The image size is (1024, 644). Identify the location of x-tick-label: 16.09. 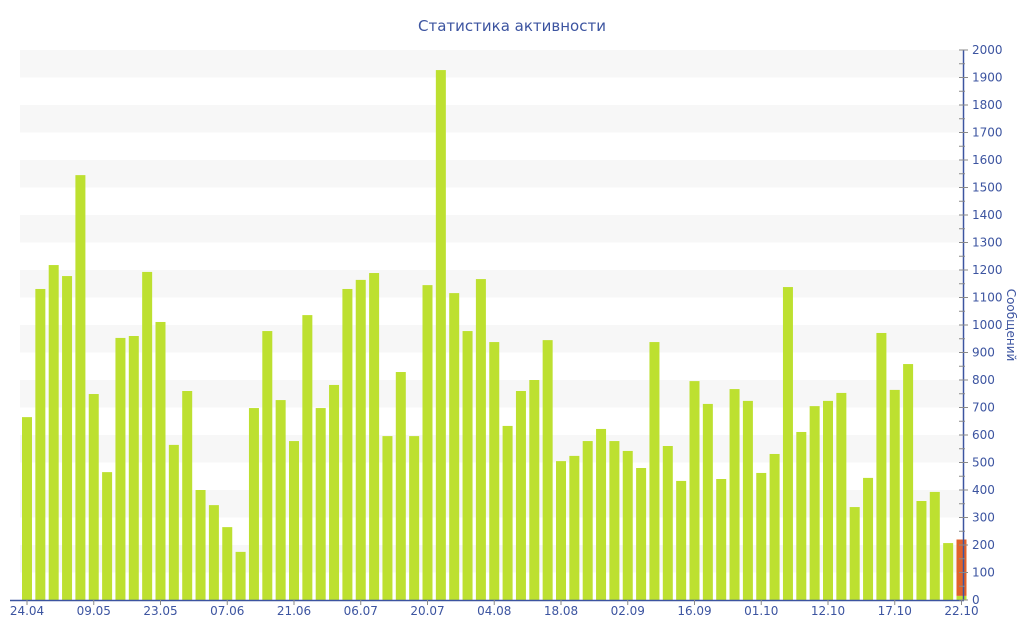
(694, 611).